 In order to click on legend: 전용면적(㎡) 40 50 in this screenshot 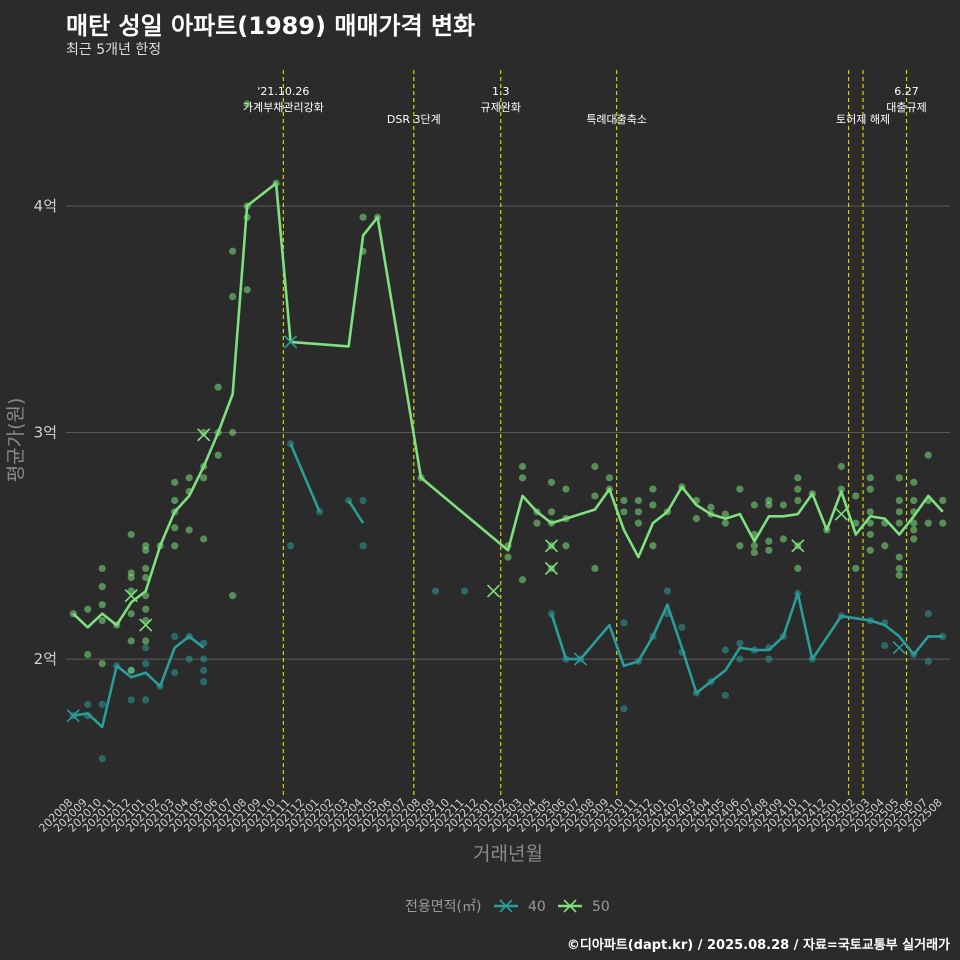, I will do `click(507, 907)`.